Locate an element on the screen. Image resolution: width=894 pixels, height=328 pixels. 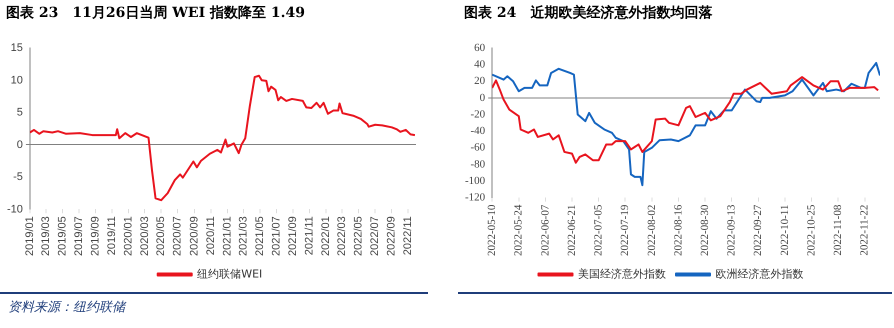
x-tick-label: 2022-09-13 is located at coordinates (732, 230).